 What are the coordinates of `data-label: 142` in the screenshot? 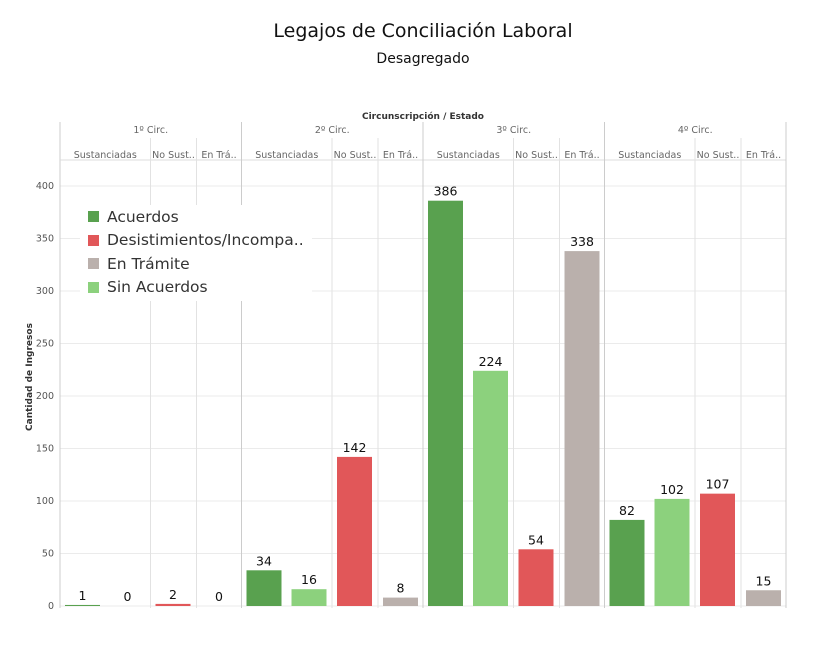 It's located at (355, 447).